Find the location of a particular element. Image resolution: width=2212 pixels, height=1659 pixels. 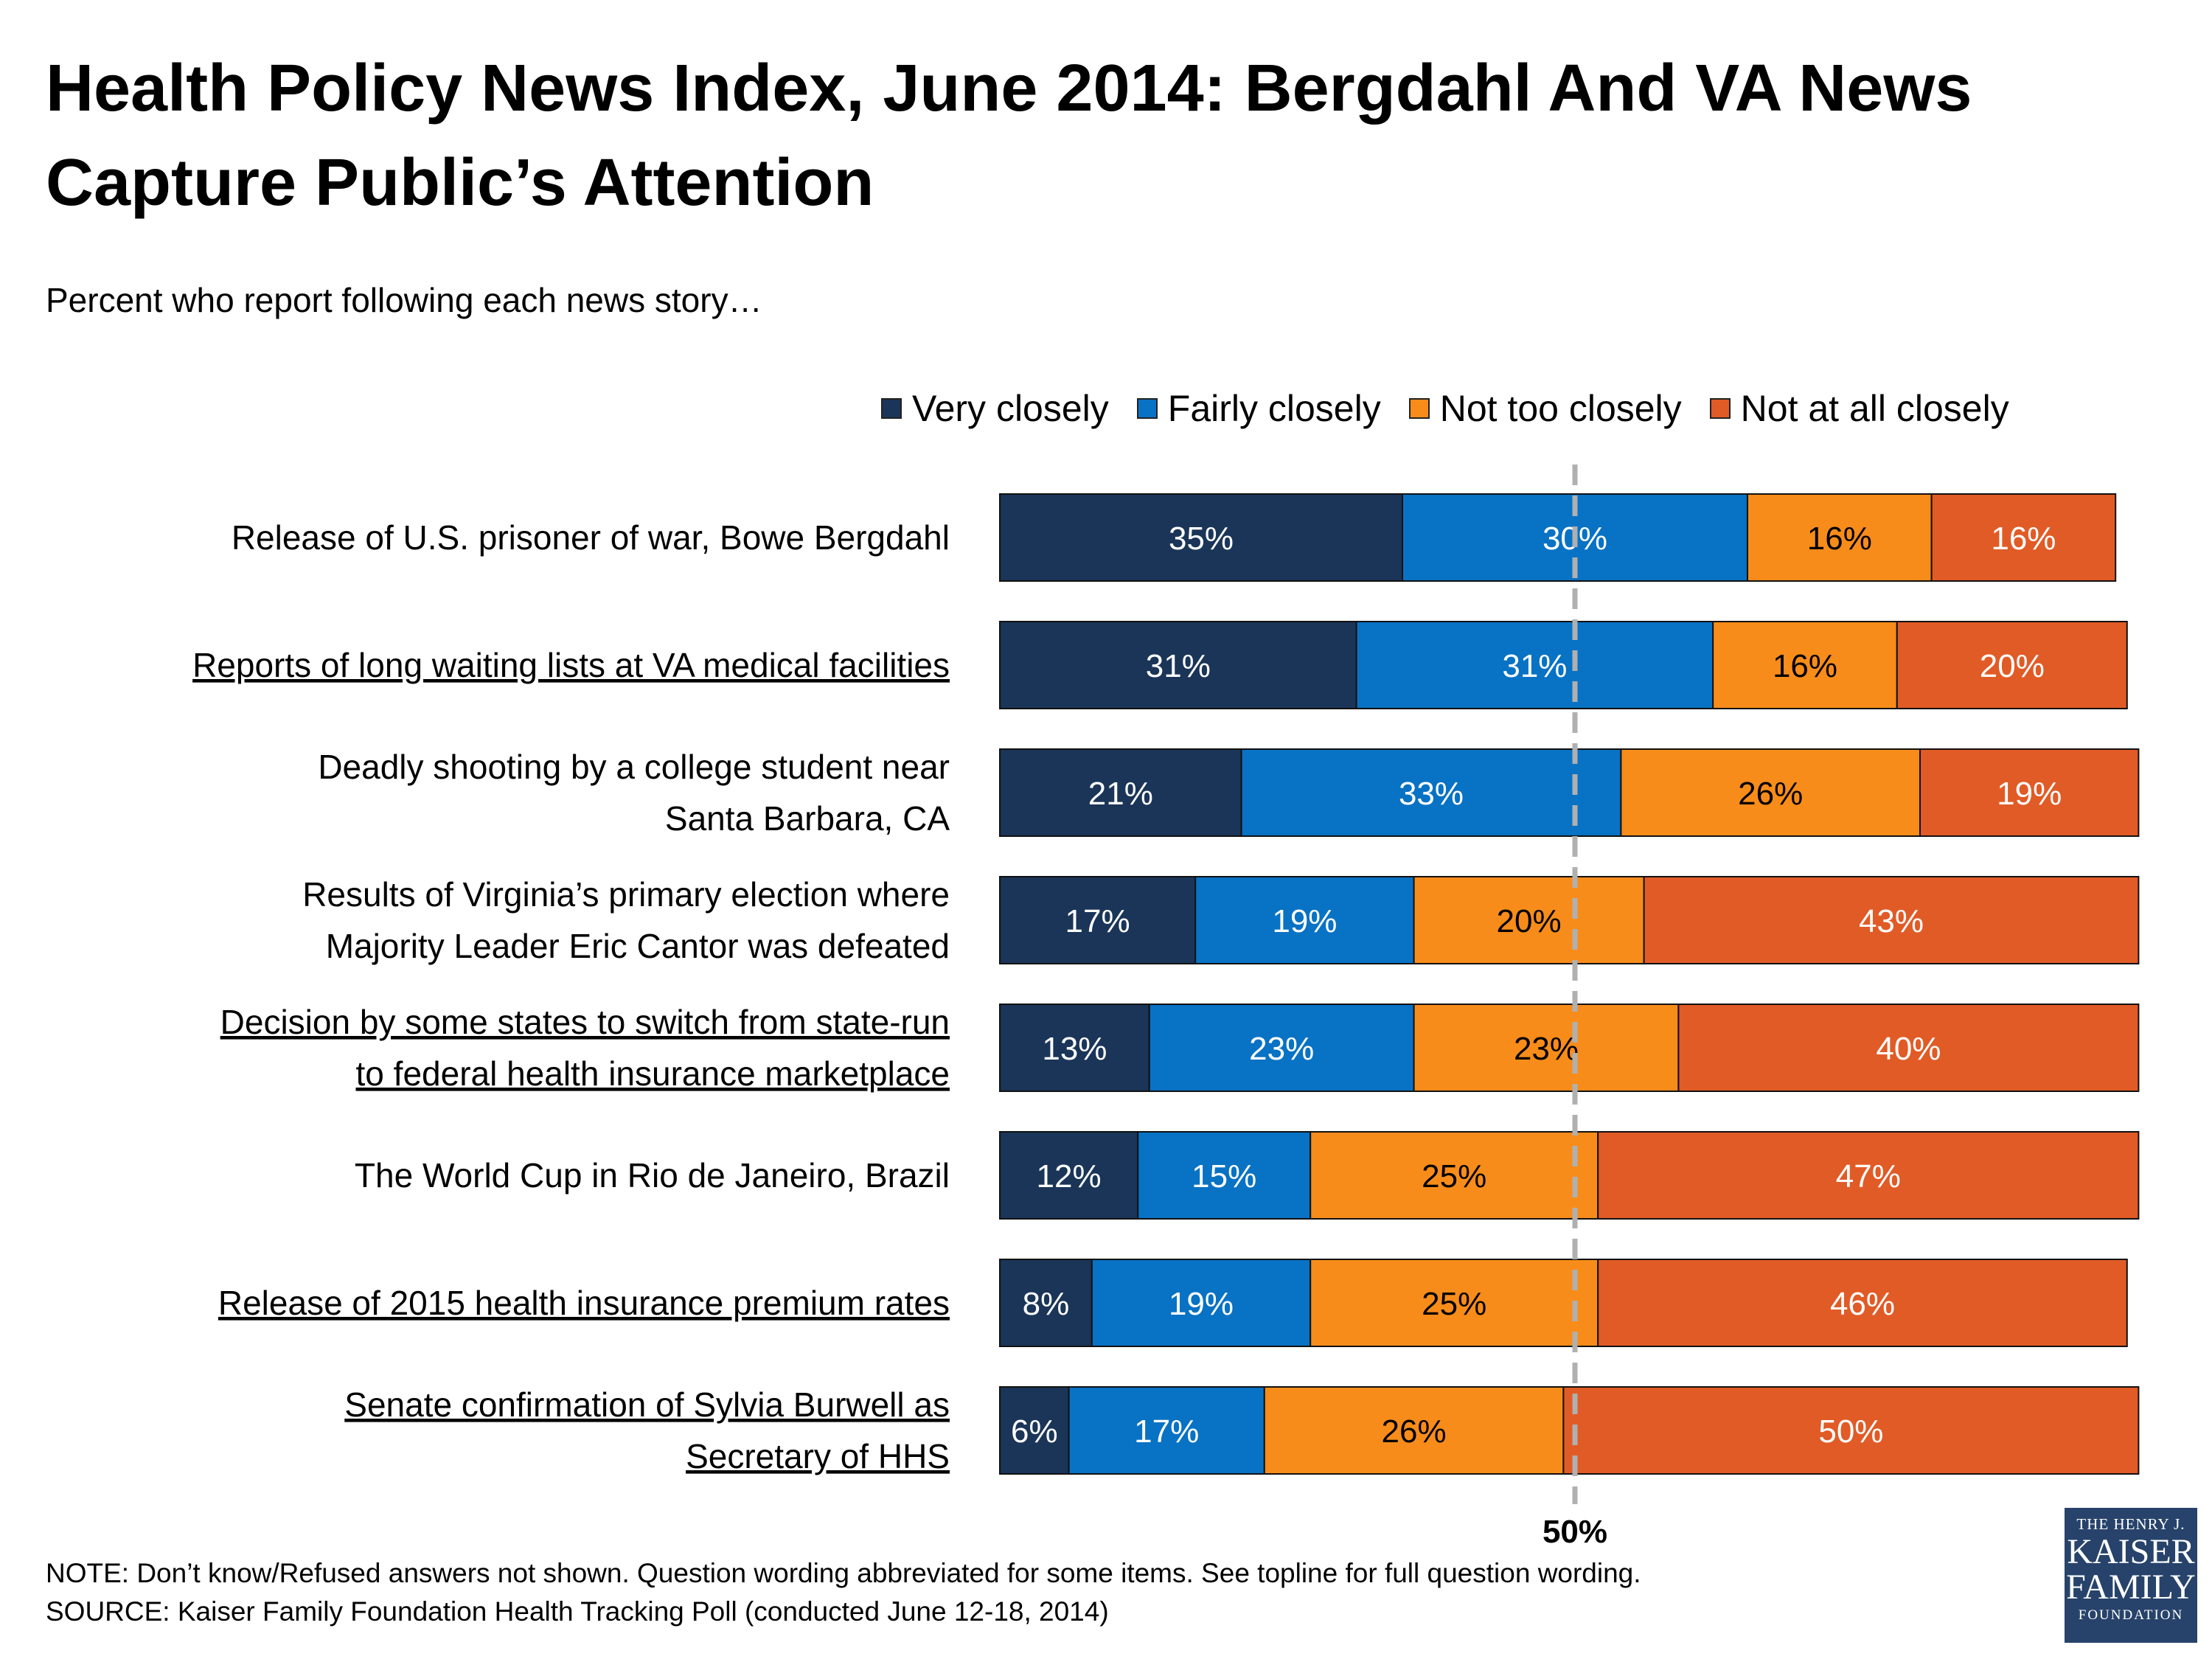

legend-label-not-too-closely: Not too closely is located at coordinates (1560, 408).